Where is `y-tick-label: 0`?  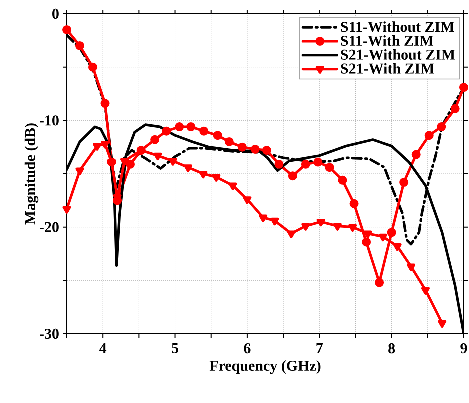
y-tick-label: 0 is located at coordinates (55, 14).